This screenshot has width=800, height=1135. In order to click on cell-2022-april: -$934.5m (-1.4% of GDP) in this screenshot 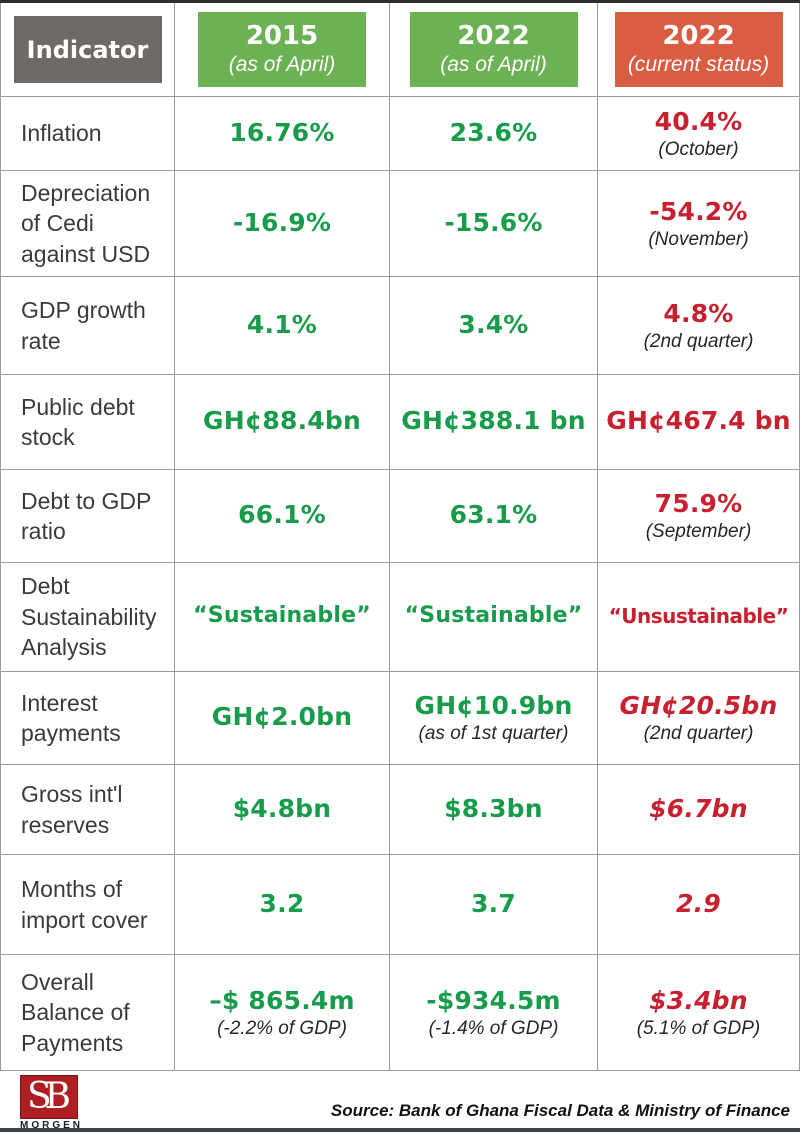, I will do `click(494, 1013)`.